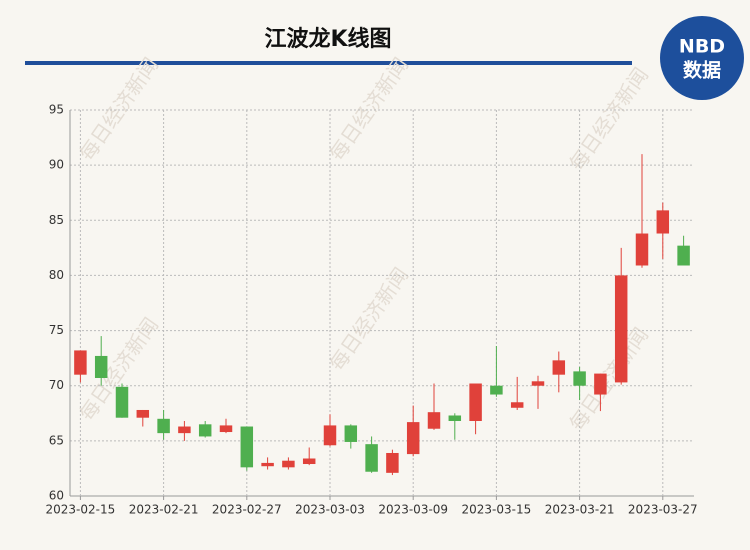 The height and width of the screenshot is (550, 750). What do you see at coordinates (580, 510) in the screenshot?
I see `x-tick-label: 2023-03-21` at bounding box center [580, 510].